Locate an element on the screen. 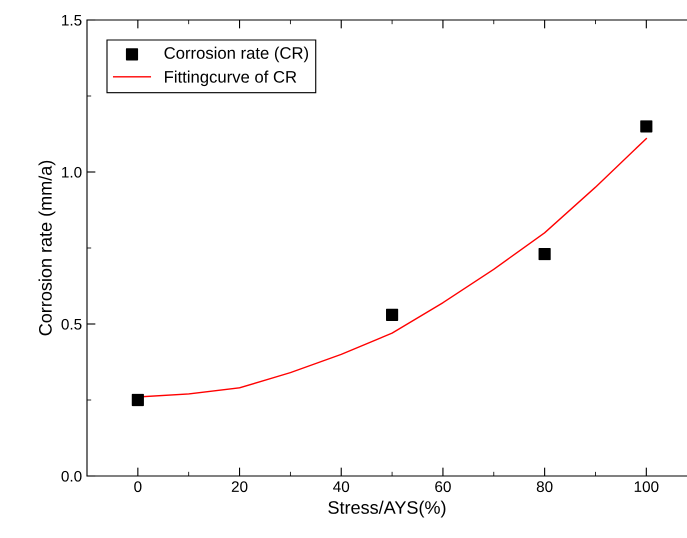  y-tick-label: 1.5 is located at coordinates (72, 20).